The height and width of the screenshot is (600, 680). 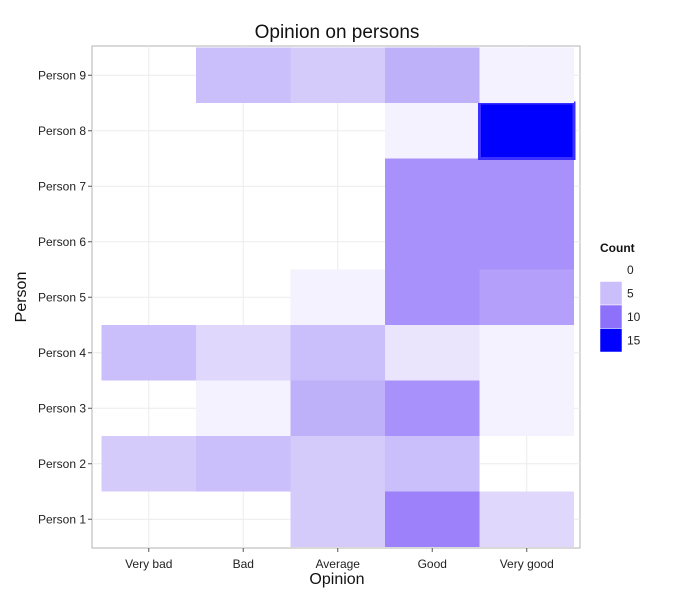 What do you see at coordinates (243, 564) in the screenshot?
I see `x-tick-label: Bad` at bounding box center [243, 564].